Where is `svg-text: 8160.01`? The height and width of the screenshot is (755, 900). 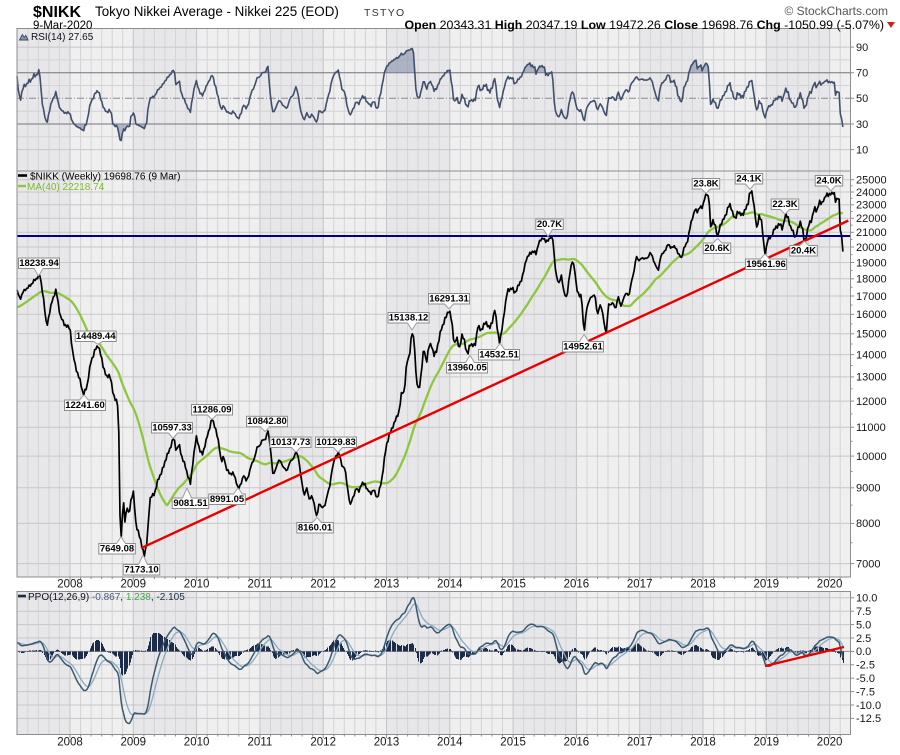 svg-text: 8160.01 is located at coordinates (315, 527).